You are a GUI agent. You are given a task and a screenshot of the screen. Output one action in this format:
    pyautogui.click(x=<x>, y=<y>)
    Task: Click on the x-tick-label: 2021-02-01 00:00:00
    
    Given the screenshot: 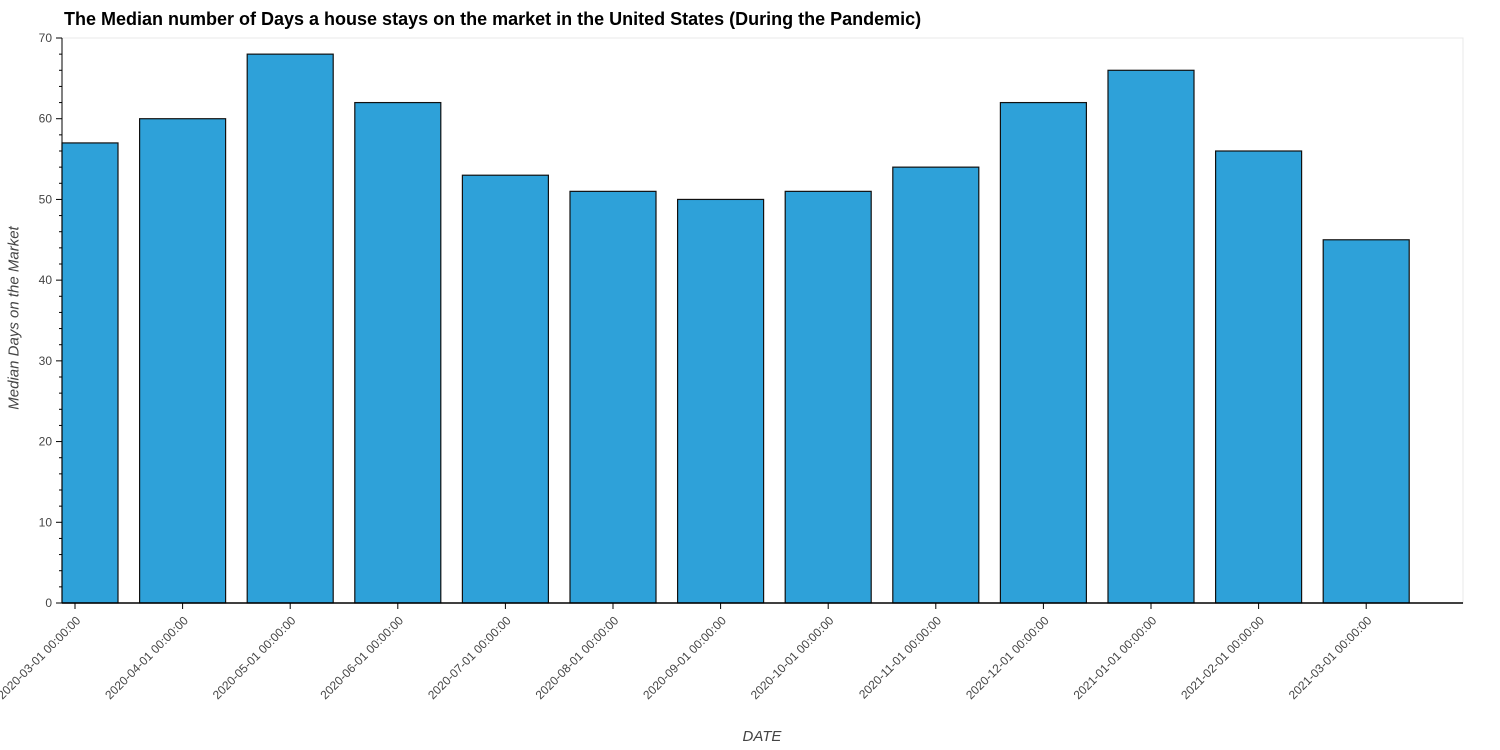 What is the action you would take?
    pyautogui.click(x=1222, y=657)
    